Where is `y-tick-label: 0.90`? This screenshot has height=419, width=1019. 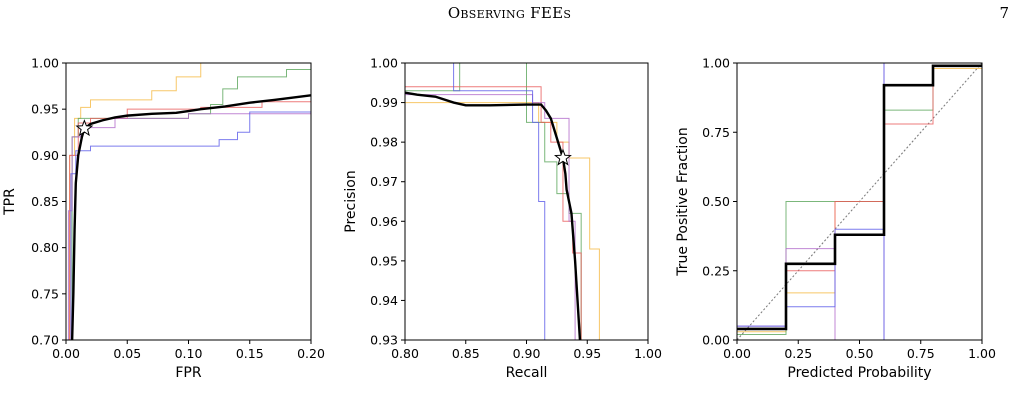
y-tick-label: 0.90 is located at coordinates (45, 155).